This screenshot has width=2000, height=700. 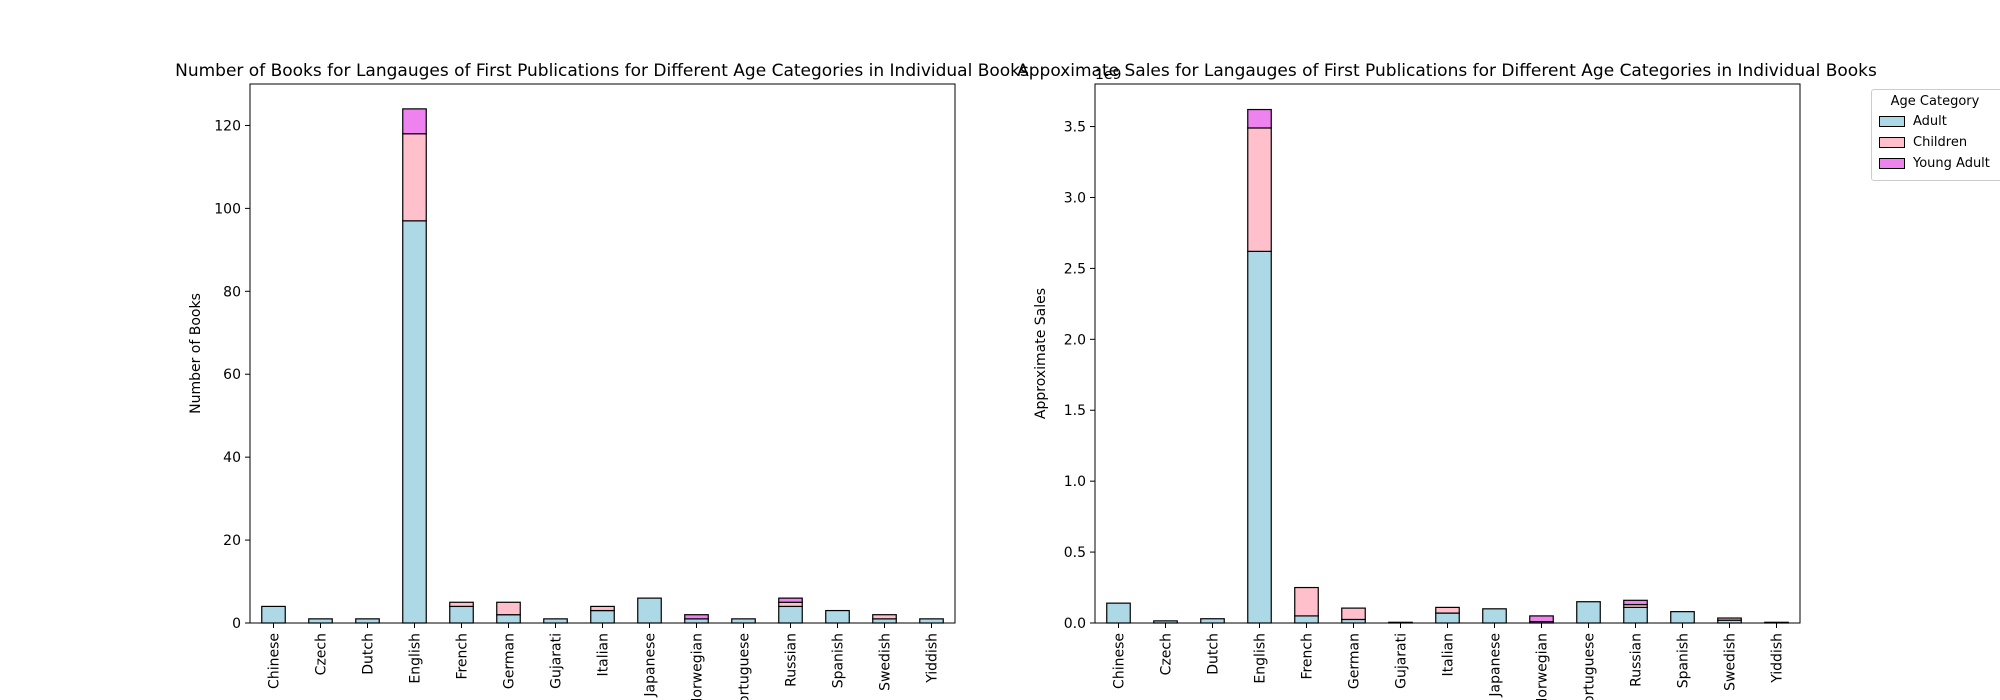 I want to click on x-tick-label-norwegian: Norwegian, so click(x=698, y=666).